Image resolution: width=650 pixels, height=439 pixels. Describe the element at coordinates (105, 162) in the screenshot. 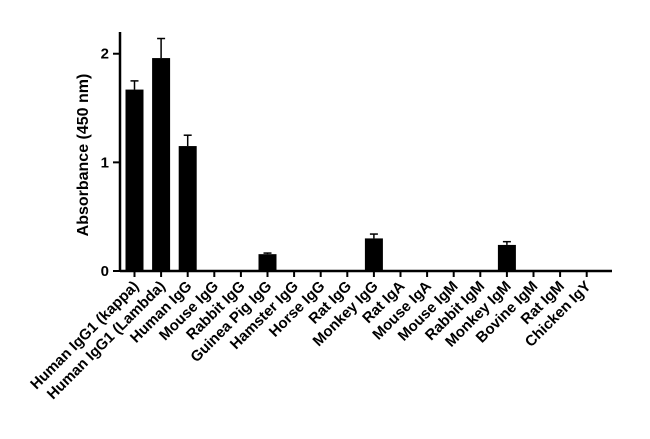

I see `y-tick-label: 1` at that location.